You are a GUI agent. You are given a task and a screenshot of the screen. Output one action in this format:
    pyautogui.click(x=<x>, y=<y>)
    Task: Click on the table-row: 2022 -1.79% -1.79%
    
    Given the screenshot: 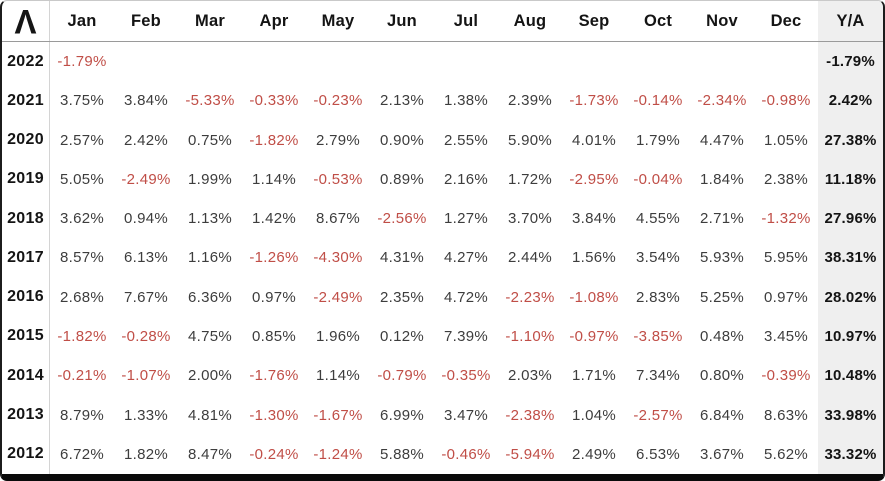 What is the action you would take?
    pyautogui.click(x=442, y=62)
    